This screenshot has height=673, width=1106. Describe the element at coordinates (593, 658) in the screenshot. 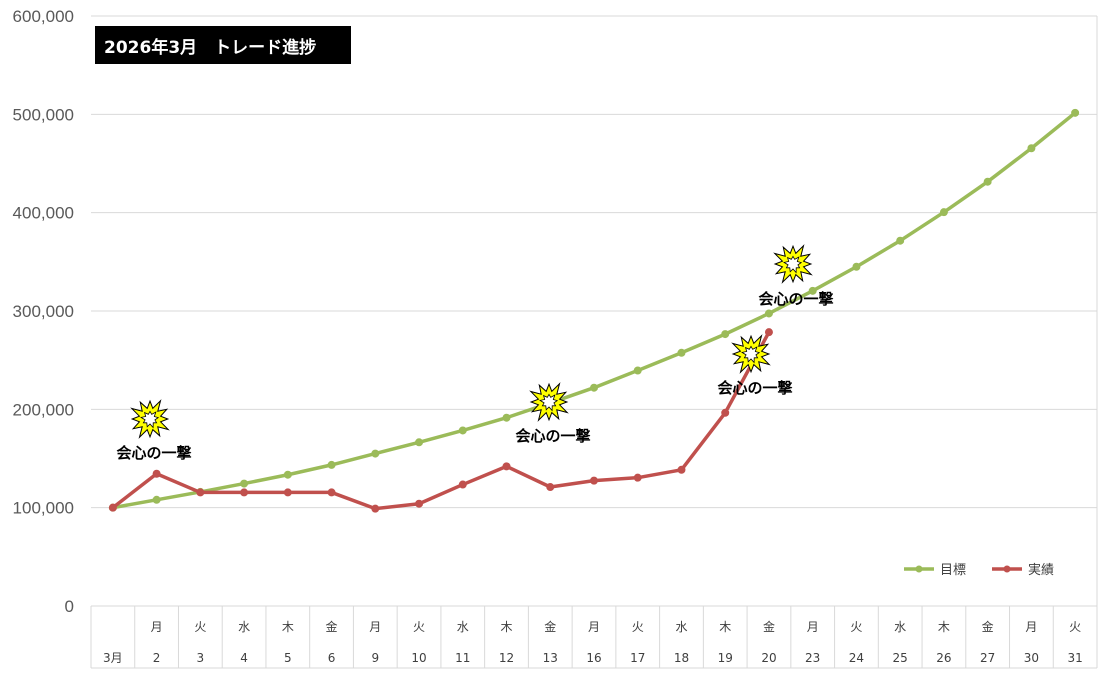

I see `x-tick-label: 16` at that location.